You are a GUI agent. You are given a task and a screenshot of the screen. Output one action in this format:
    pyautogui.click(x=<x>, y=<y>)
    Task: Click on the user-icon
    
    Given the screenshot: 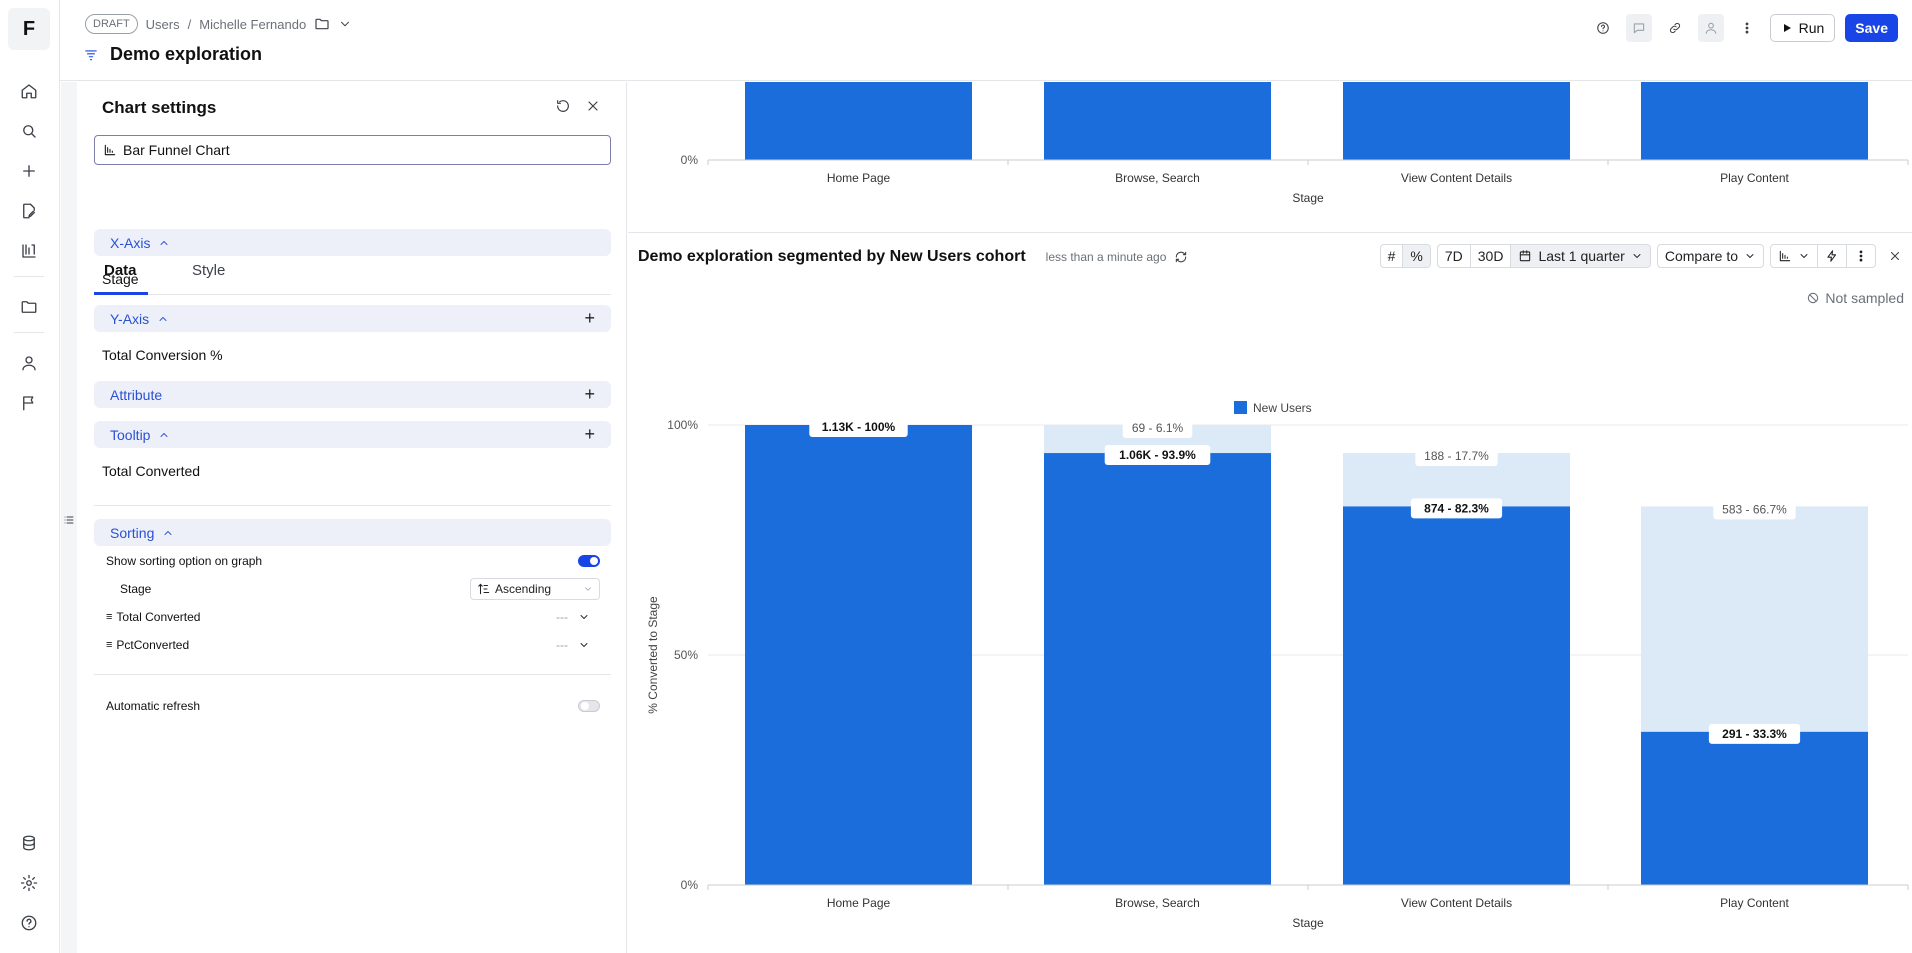 What is the action you would take?
    pyautogui.click(x=29, y=363)
    